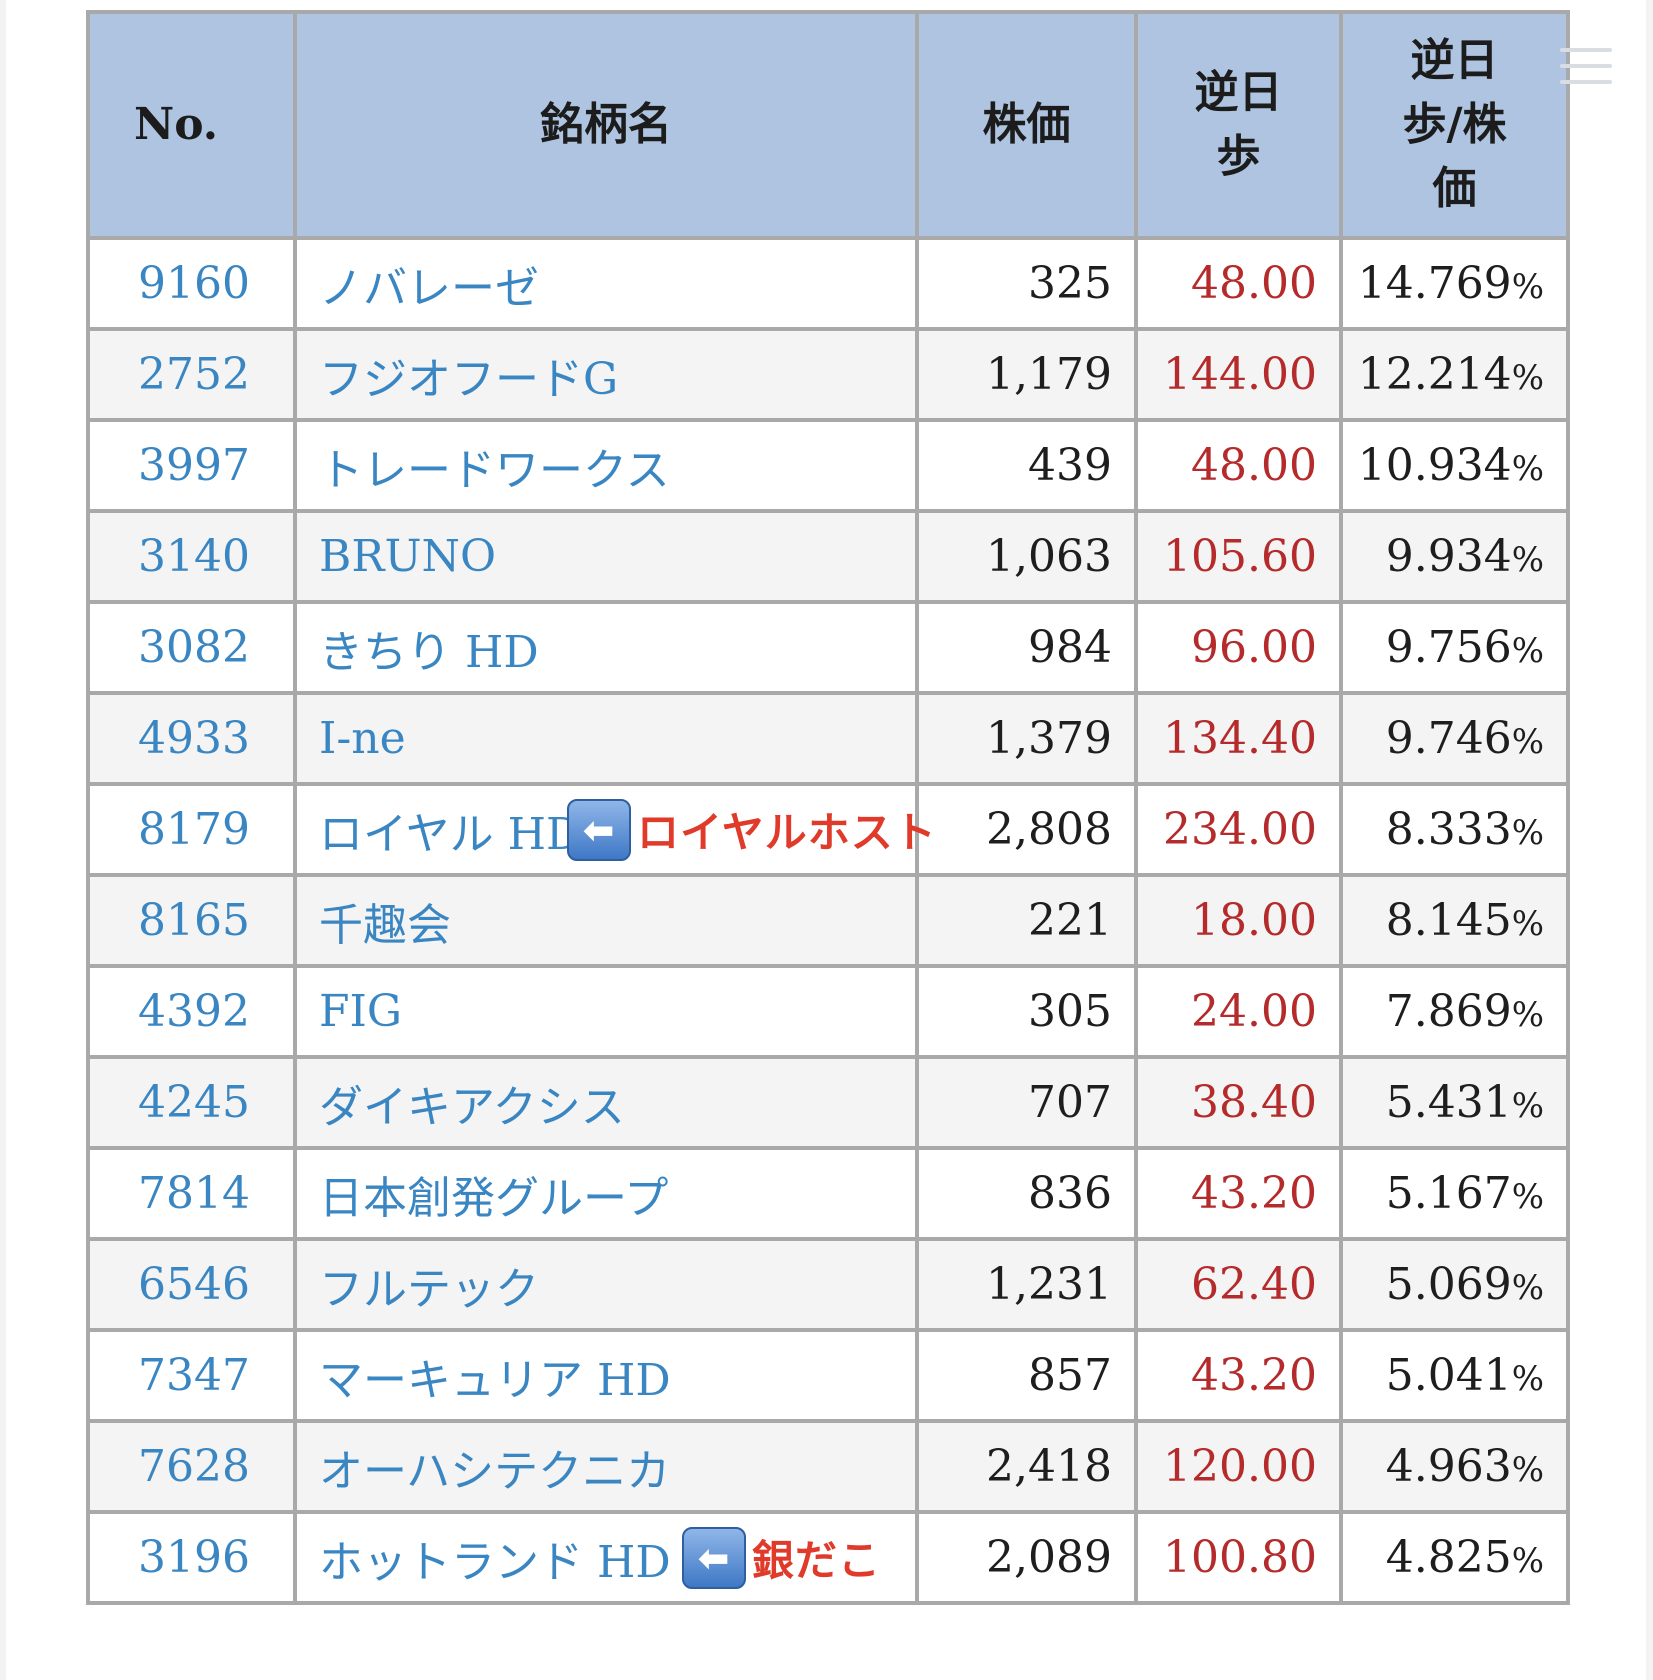 The image size is (1653, 1680). Describe the element at coordinates (494, 470) in the screenshot. I see `stock-name-link: トレードワークス` at that location.